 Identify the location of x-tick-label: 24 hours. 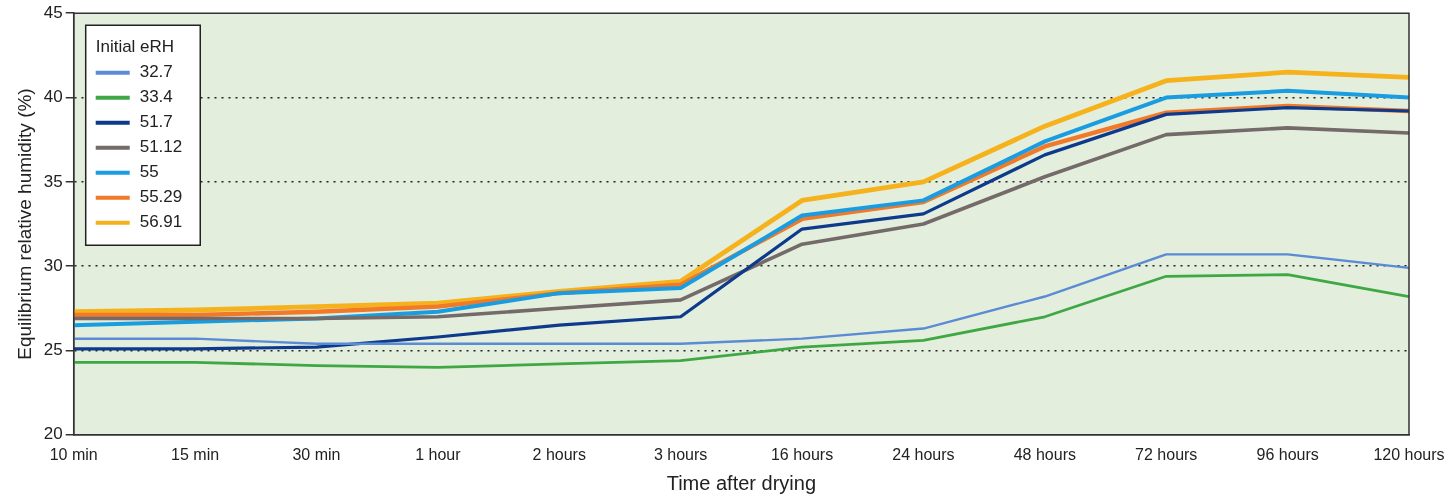
(923, 454).